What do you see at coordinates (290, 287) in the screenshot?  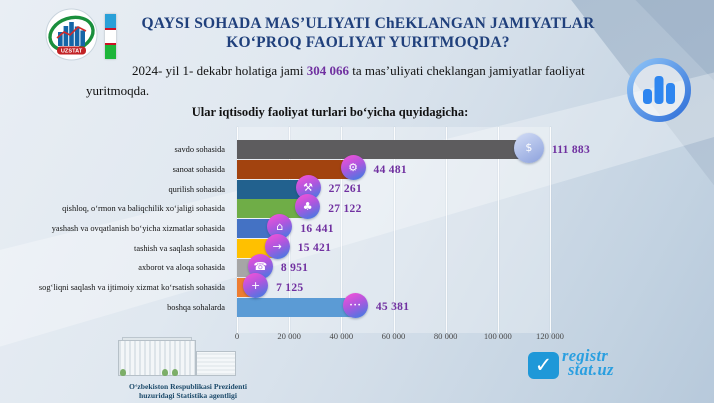 I see `bar-value: 7 125` at bounding box center [290, 287].